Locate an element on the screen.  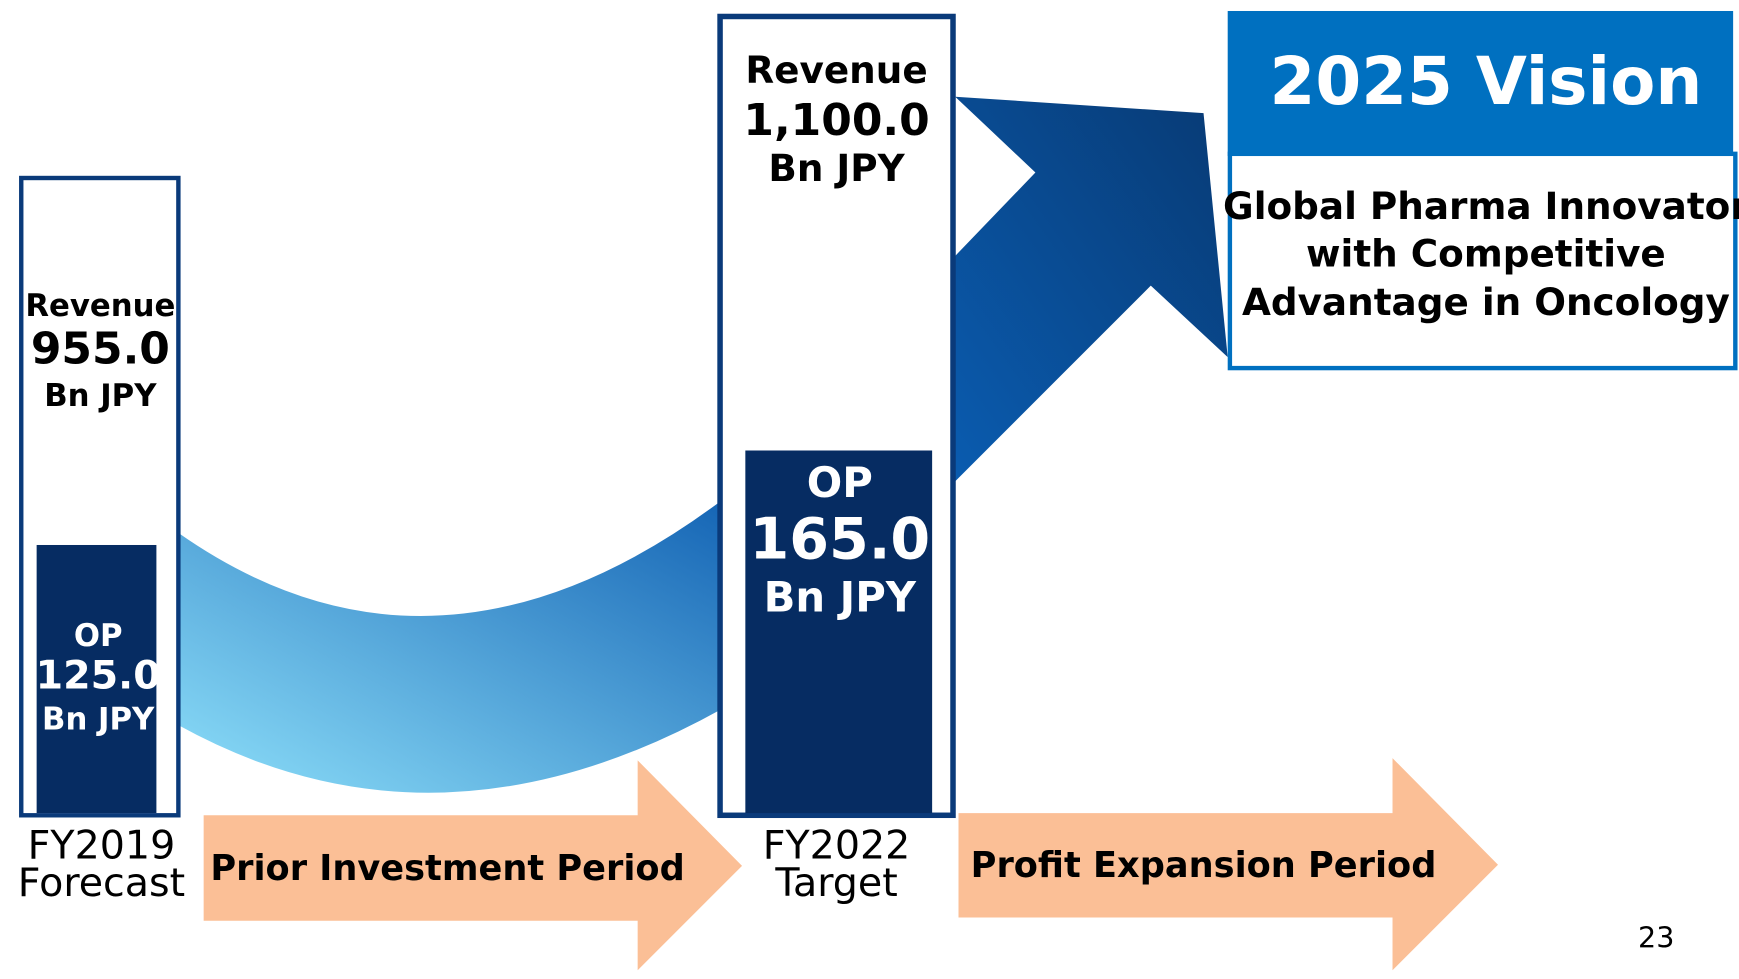
value: 165.0 is located at coordinates (839, 539).